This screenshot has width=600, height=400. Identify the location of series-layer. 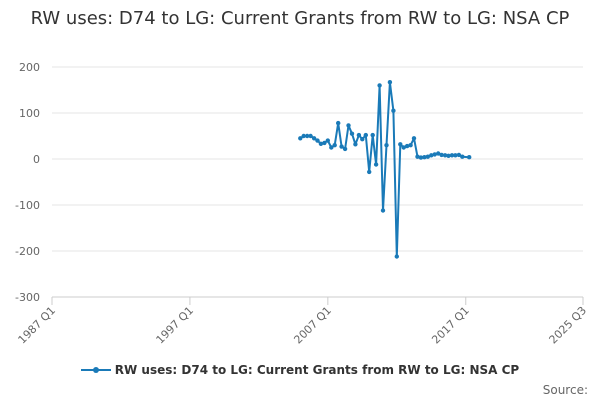
(385, 169).